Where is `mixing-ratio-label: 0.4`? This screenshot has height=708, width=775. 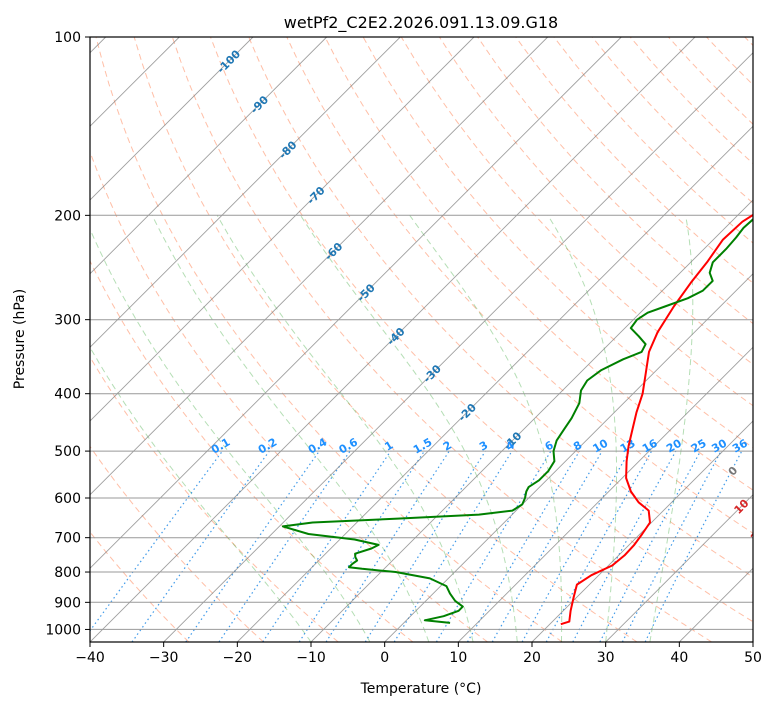 mixing-ratio-label: 0.4 is located at coordinates (318, 445).